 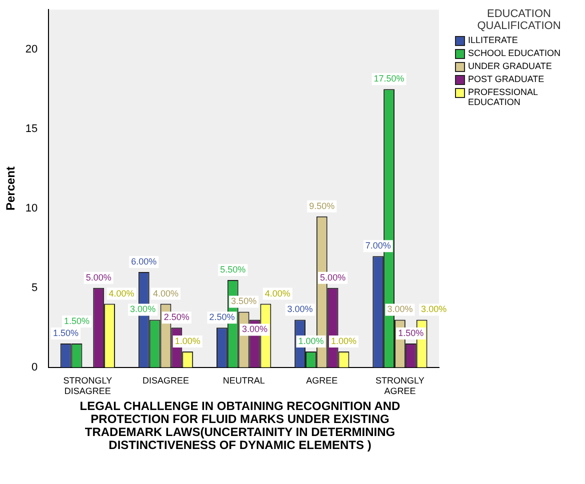 What do you see at coordinates (31, 128) in the screenshot?
I see `y-tick-label: 15` at bounding box center [31, 128].